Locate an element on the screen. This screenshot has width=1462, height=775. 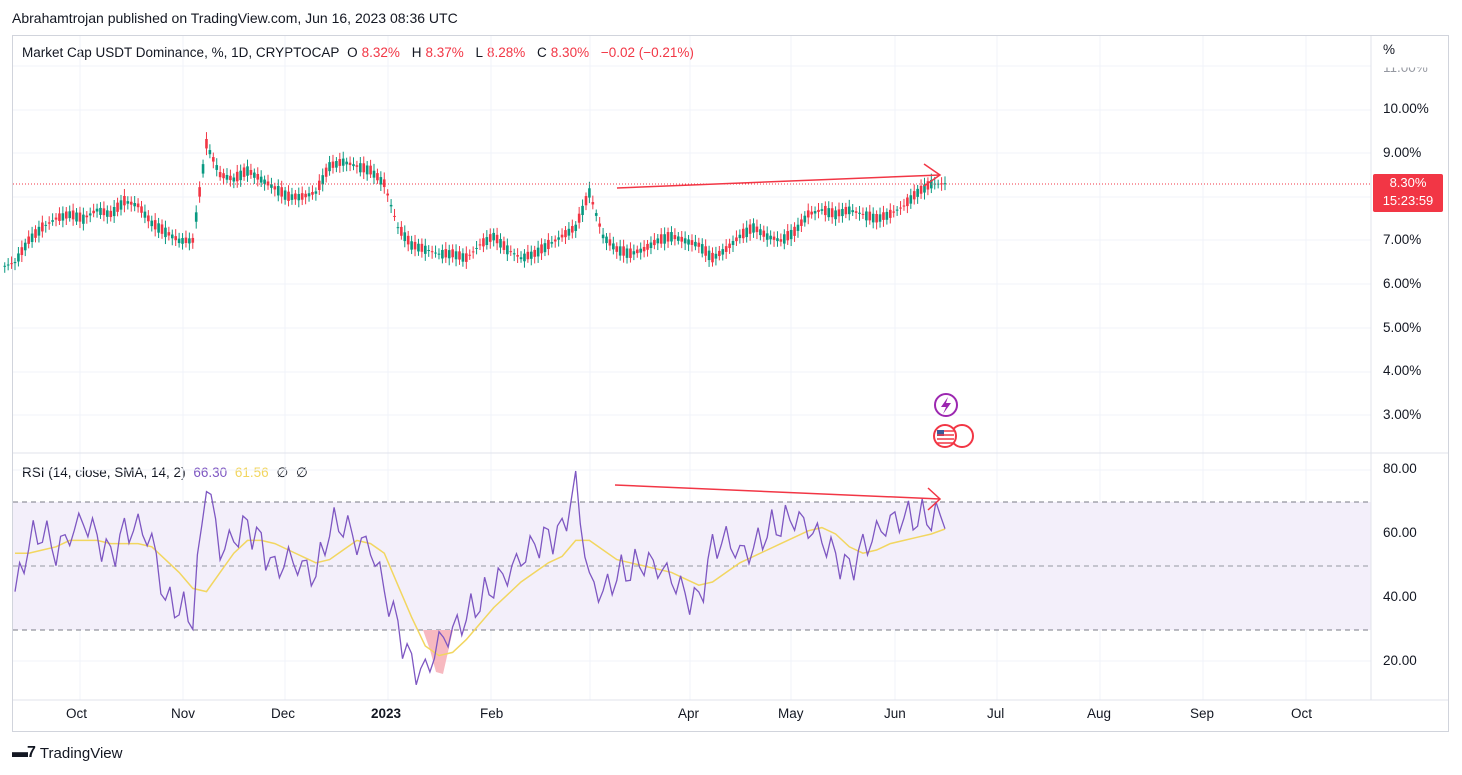
time-tick: Jul is located at coordinates (996, 713).